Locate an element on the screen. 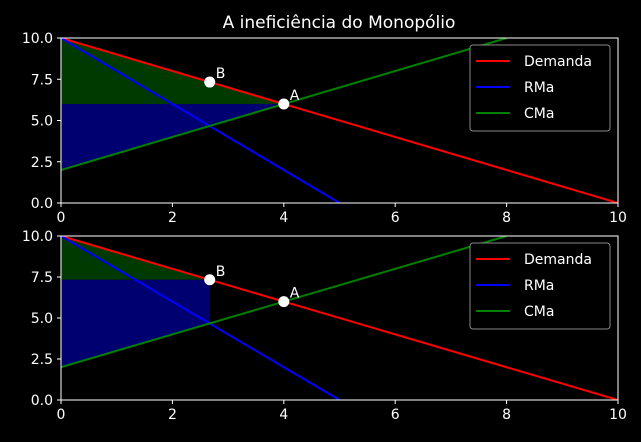 The height and width of the screenshot is (442, 641). blue-shaded-region is located at coordinates (135, 323).